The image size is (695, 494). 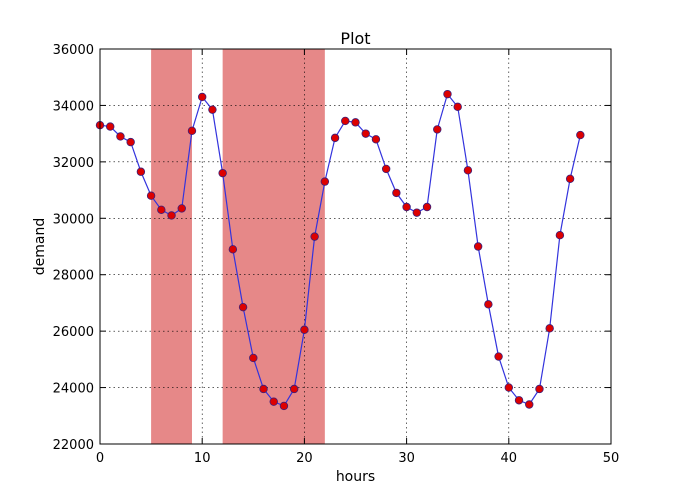 What do you see at coordinates (100, 458) in the screenshot?
I see `x-tick-label: 0` at bounding box center [100, 458].